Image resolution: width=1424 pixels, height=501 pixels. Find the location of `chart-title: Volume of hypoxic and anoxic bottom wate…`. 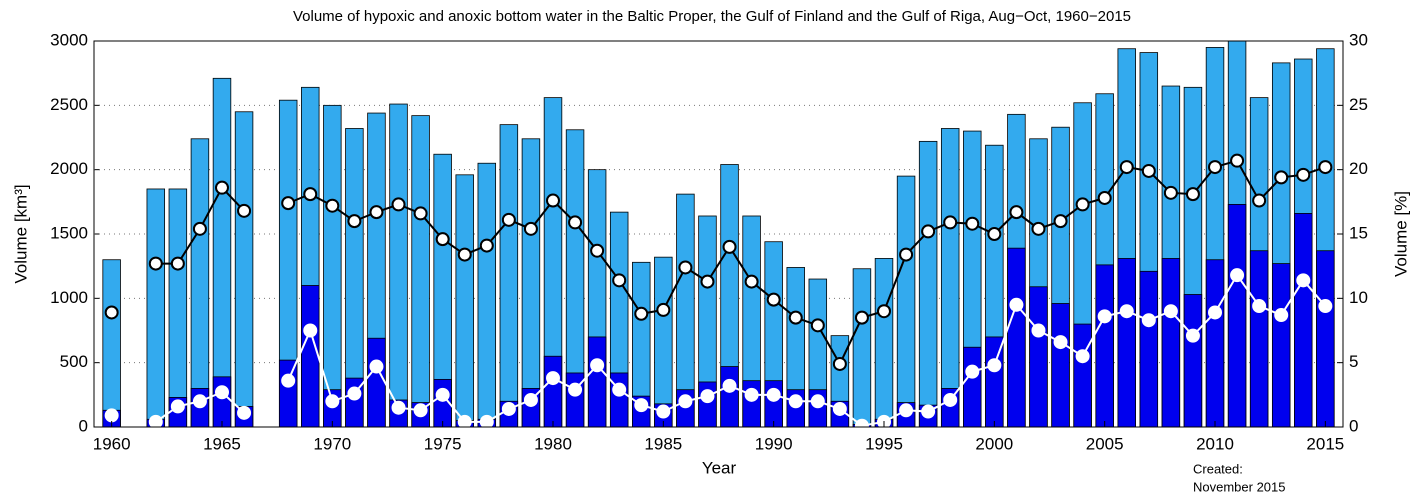

chart-title: Volume of hypoxic and anoxic bottom wate… is located at coordinates (712, 16).